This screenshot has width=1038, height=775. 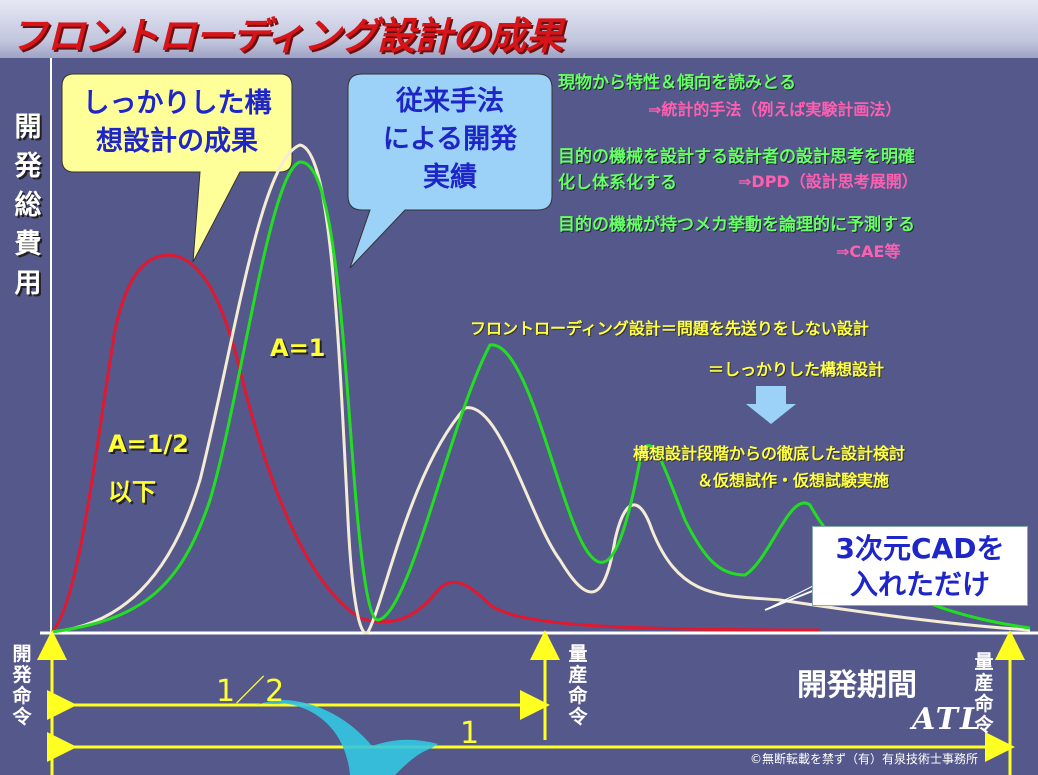 I want to click on method-3-sub: ⇒CAE等, so click(x=868, y=251).